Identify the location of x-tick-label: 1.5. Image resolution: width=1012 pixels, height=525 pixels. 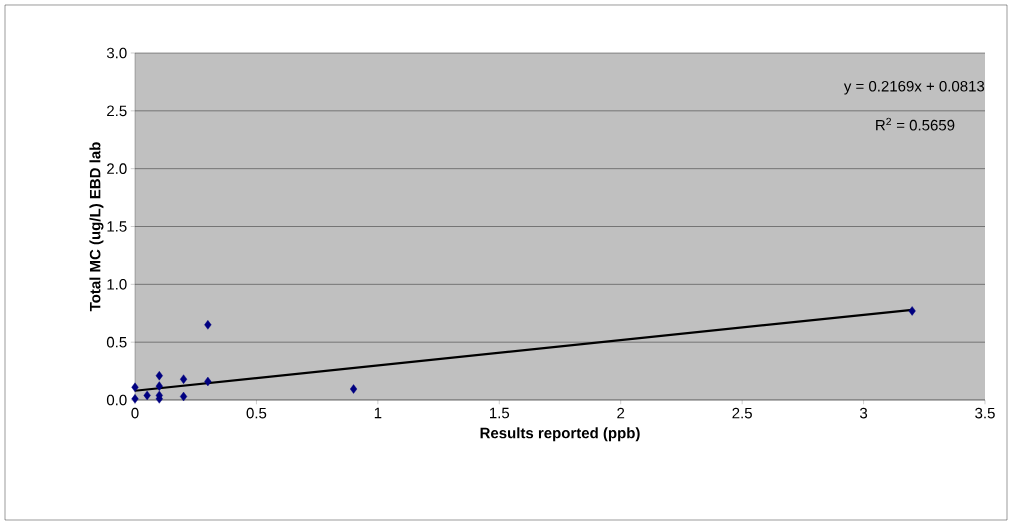
(500, 413).